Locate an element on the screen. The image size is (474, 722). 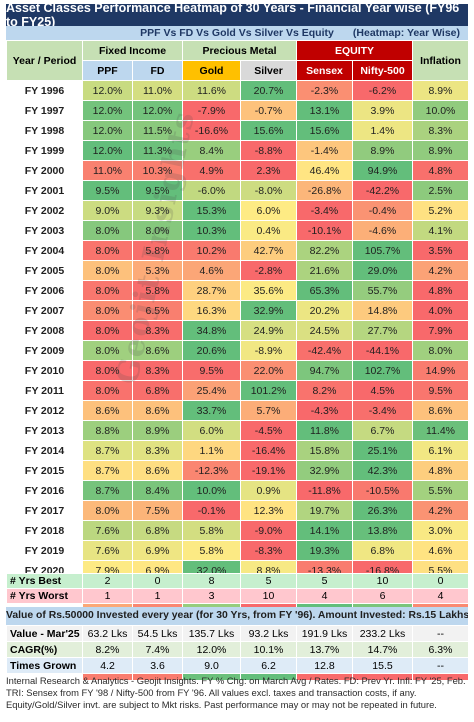
chart-subtitle: PPF Vs FD Vs Gold Vs Silver Vs Equity is located at coordinates (237, 33).